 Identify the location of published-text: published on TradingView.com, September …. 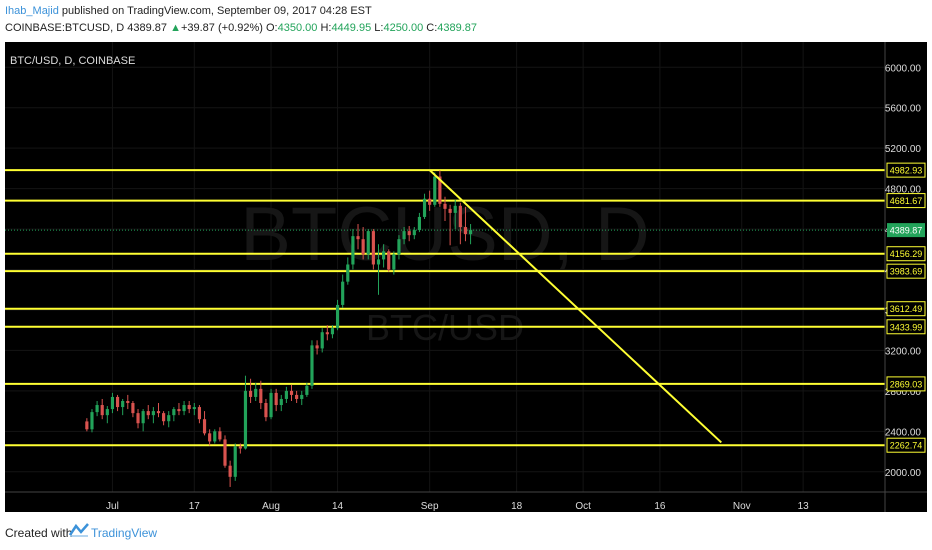
(216, 11).